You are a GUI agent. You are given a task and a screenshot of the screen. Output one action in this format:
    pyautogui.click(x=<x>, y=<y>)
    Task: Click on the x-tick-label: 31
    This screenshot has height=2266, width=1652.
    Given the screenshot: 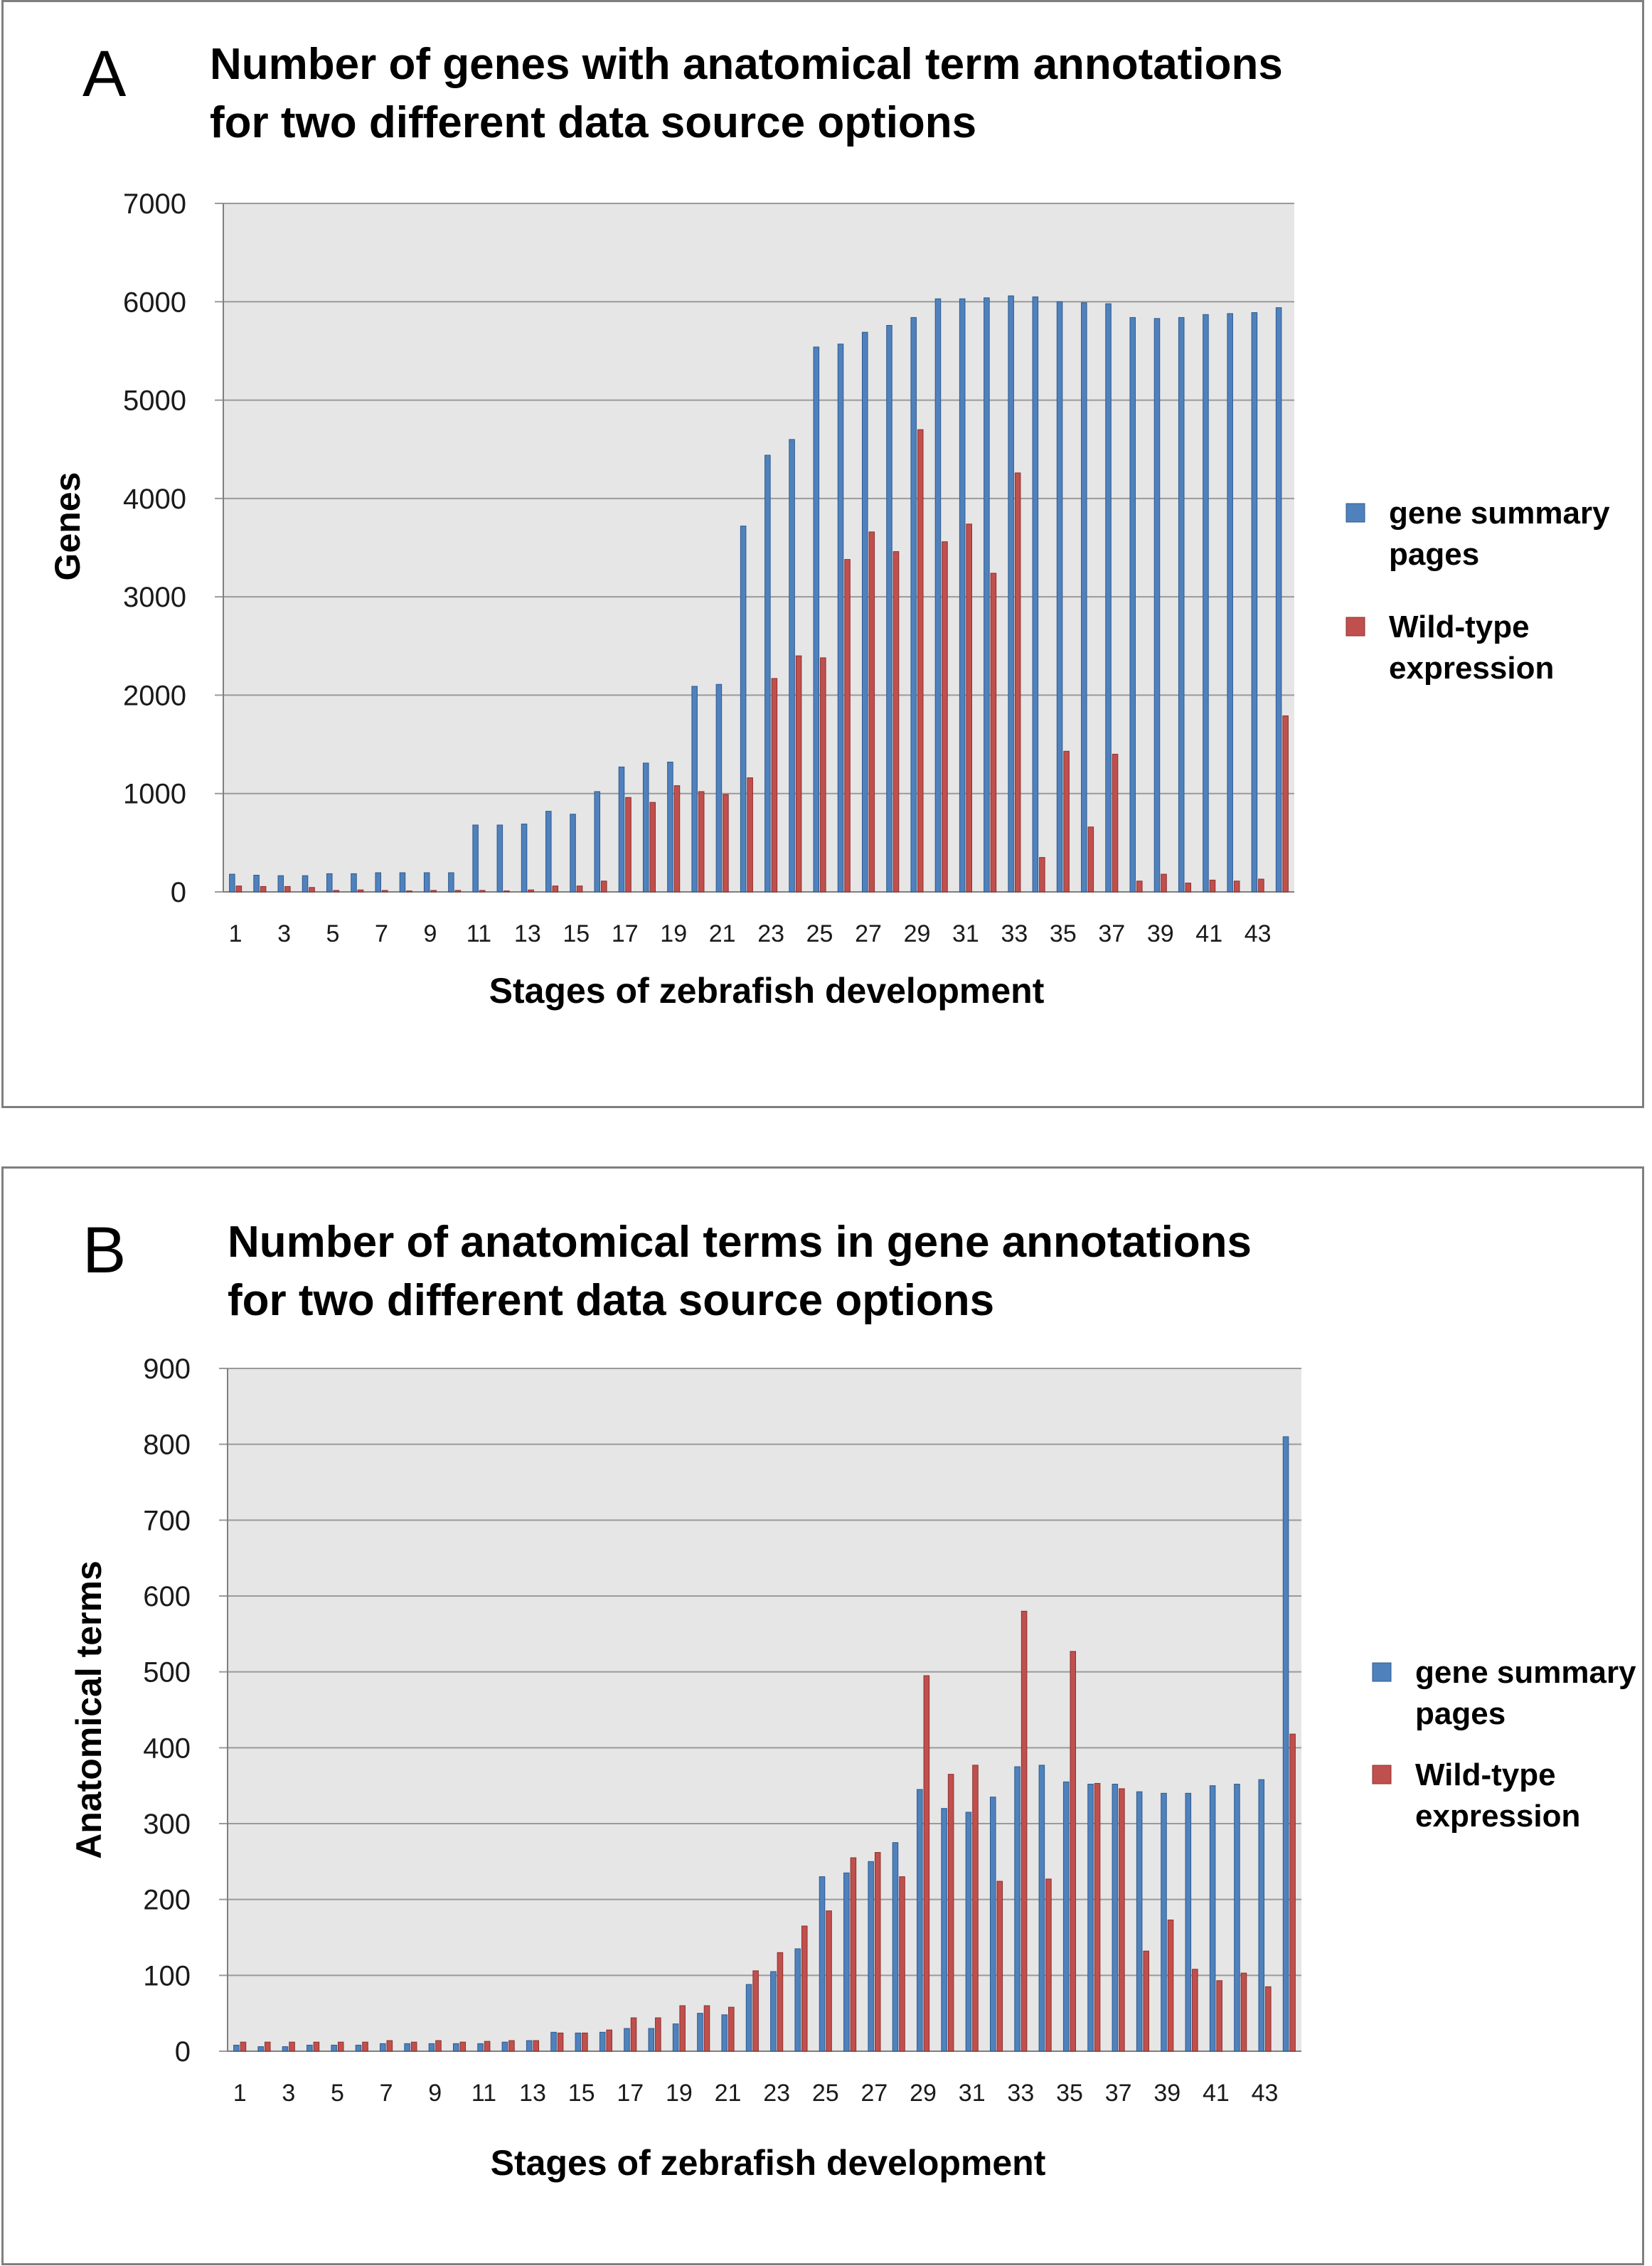 What is the action you would take?
    pyautogui.click(x=965, y=933)
    